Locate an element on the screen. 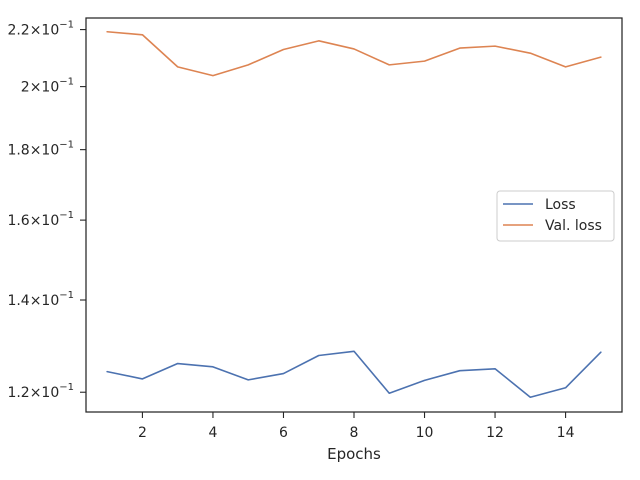 The height and width of the screenshot is (480, 640). y-tick-label-1: 1.4×10⁻¹ is located at coordinates (40, 299).